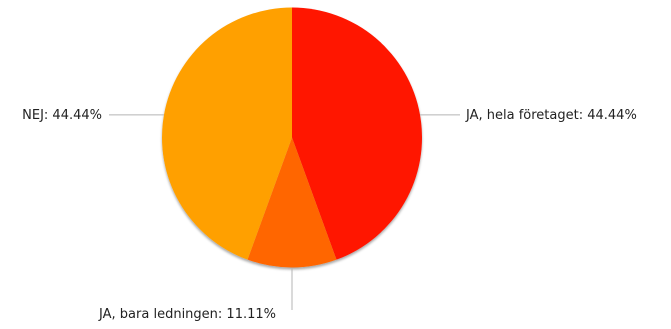 This screenshot has height=329, width=671. I want to click on slice-label-3: NEJ: 44.44%, so click(62, 115).